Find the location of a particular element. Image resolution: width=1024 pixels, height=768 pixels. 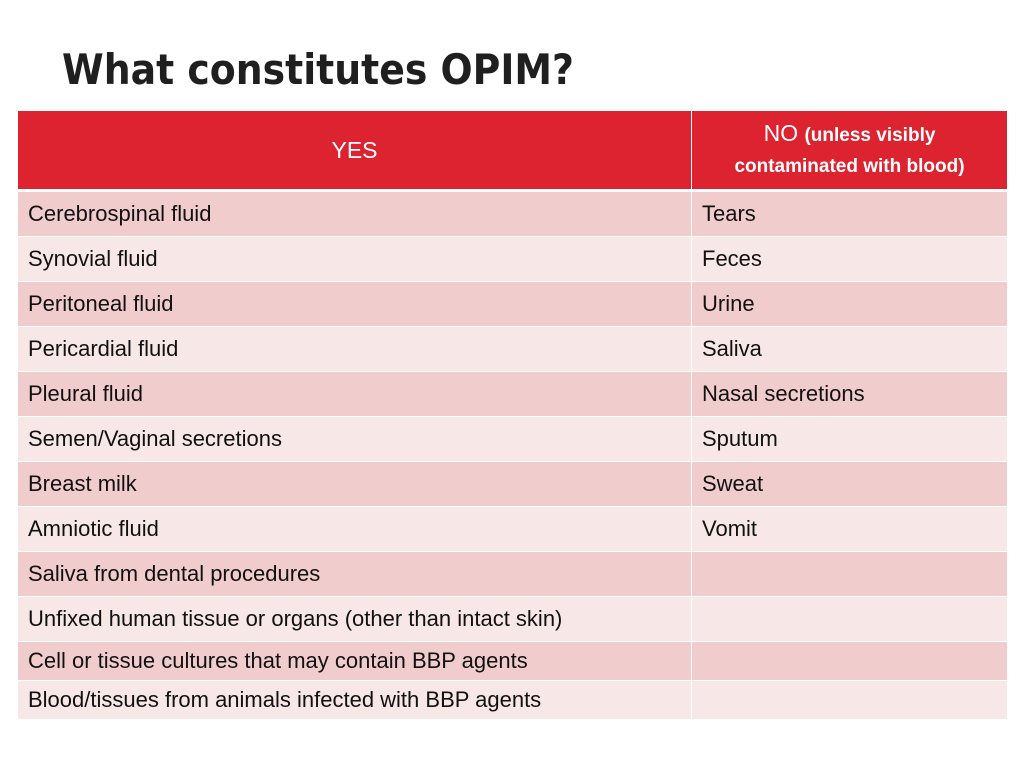

table-row: Pericardial fluid Saliva is located at coordinates (512, 349).